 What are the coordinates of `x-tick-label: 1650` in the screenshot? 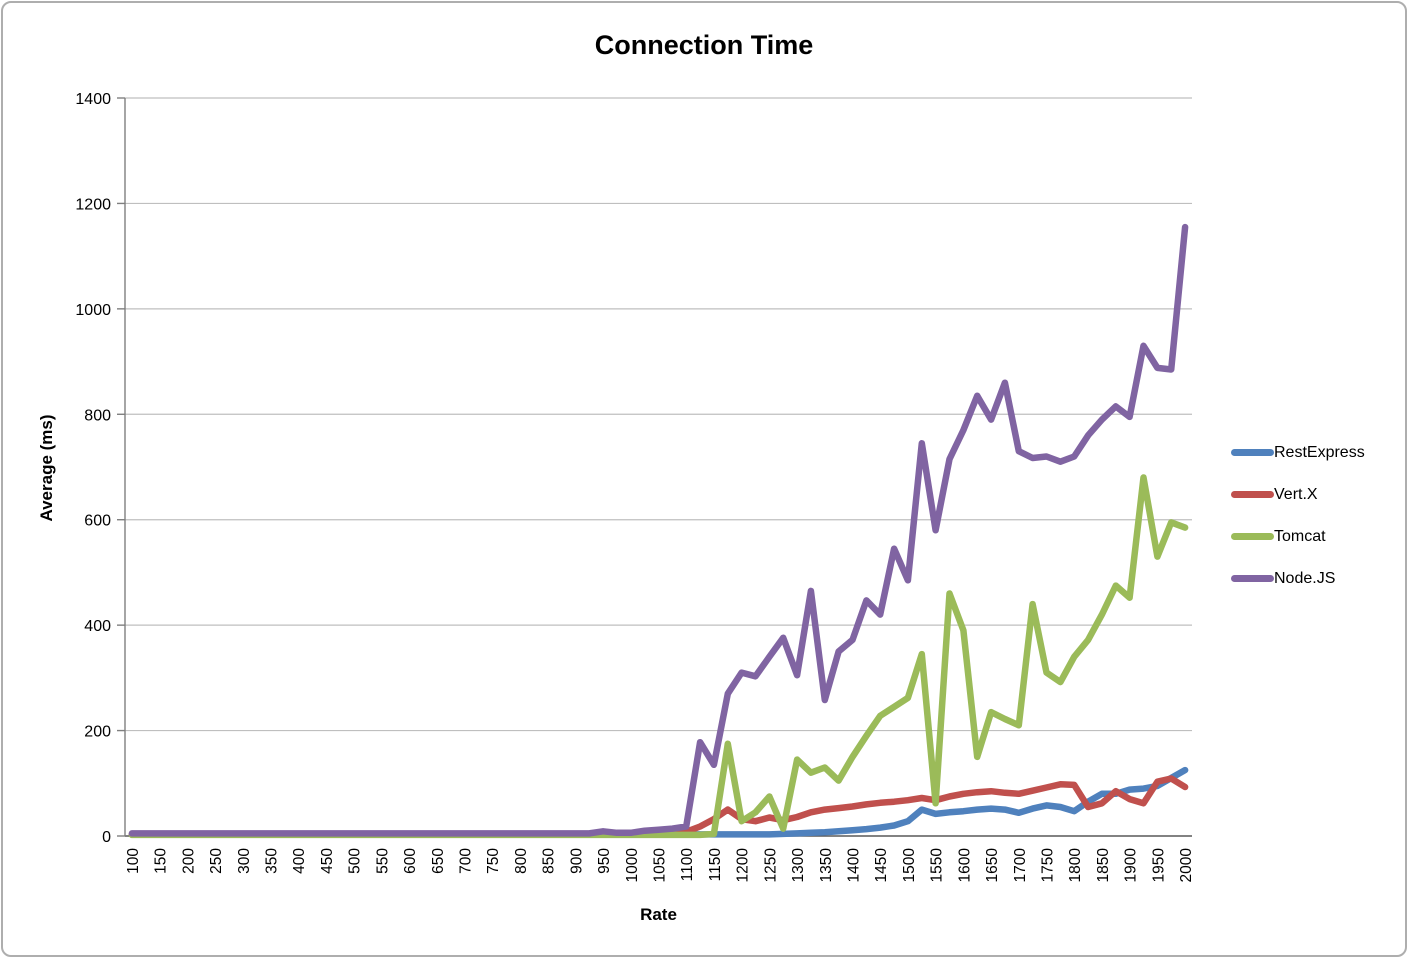 It's located at (992, 865).